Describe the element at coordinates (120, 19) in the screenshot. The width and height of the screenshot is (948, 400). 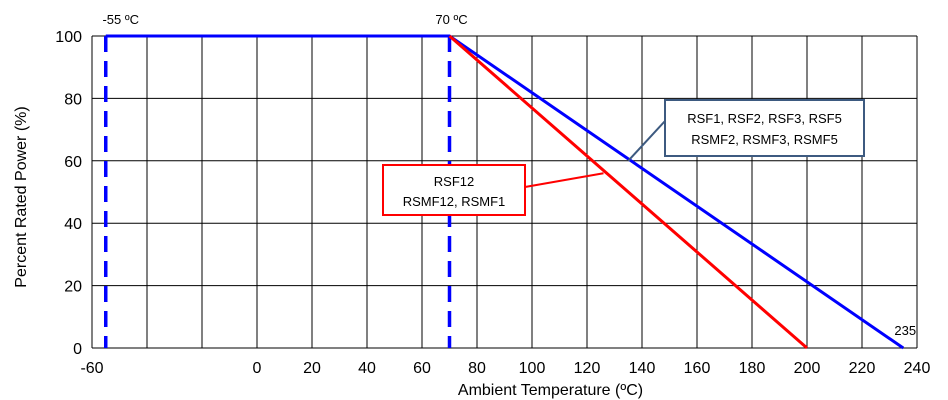
I see `ref-line-label: -55 ºC` at that location.